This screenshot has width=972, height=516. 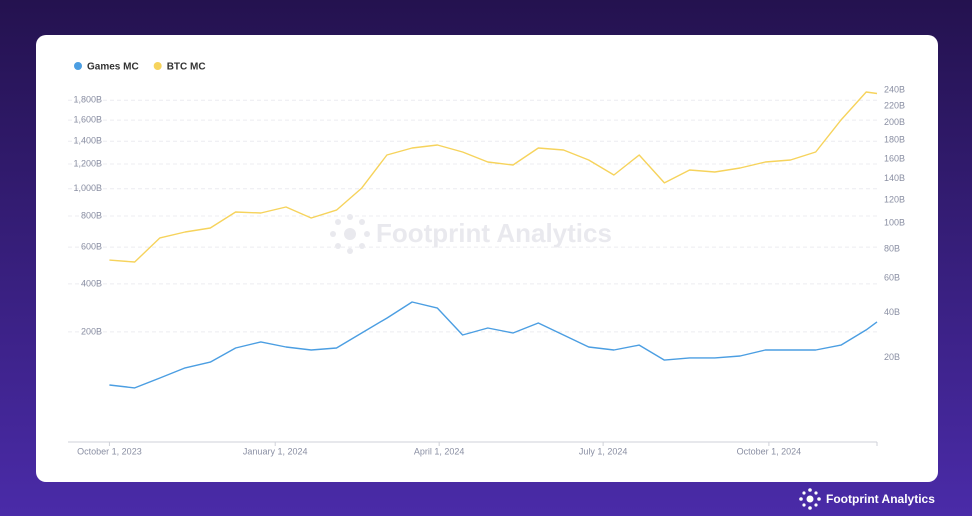 I want to click on y2-tick-label: 160B, so click(x=894, y=158).